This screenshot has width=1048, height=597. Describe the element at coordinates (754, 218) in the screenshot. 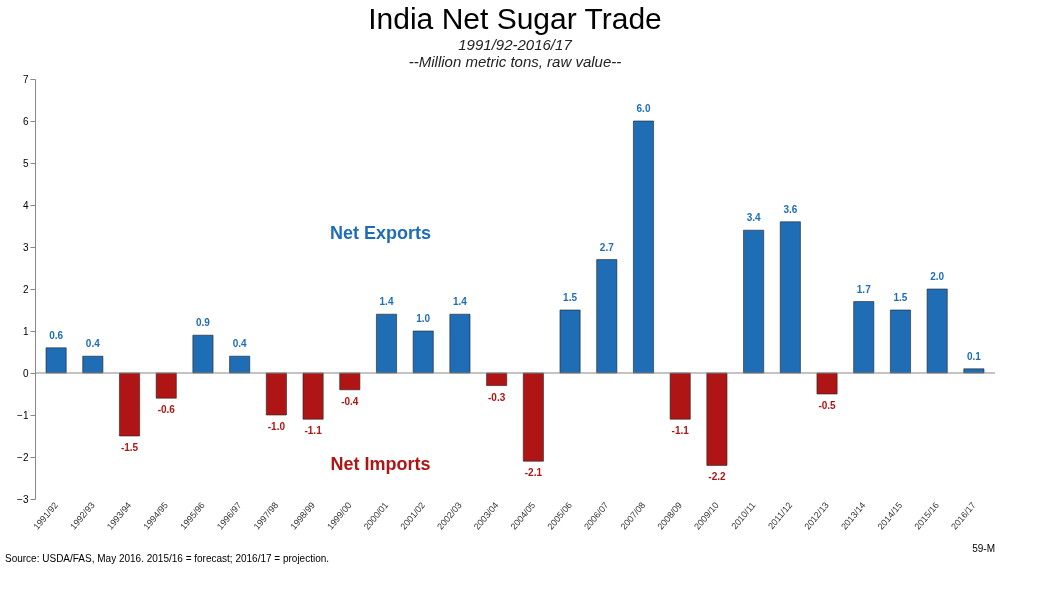

I see `data-label: 3.4` at that location.